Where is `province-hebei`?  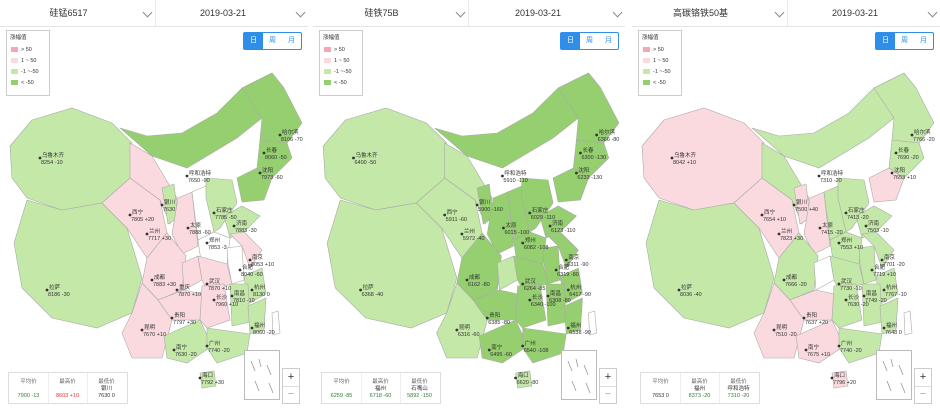 province-hebei is located at coordinates (537, 205).